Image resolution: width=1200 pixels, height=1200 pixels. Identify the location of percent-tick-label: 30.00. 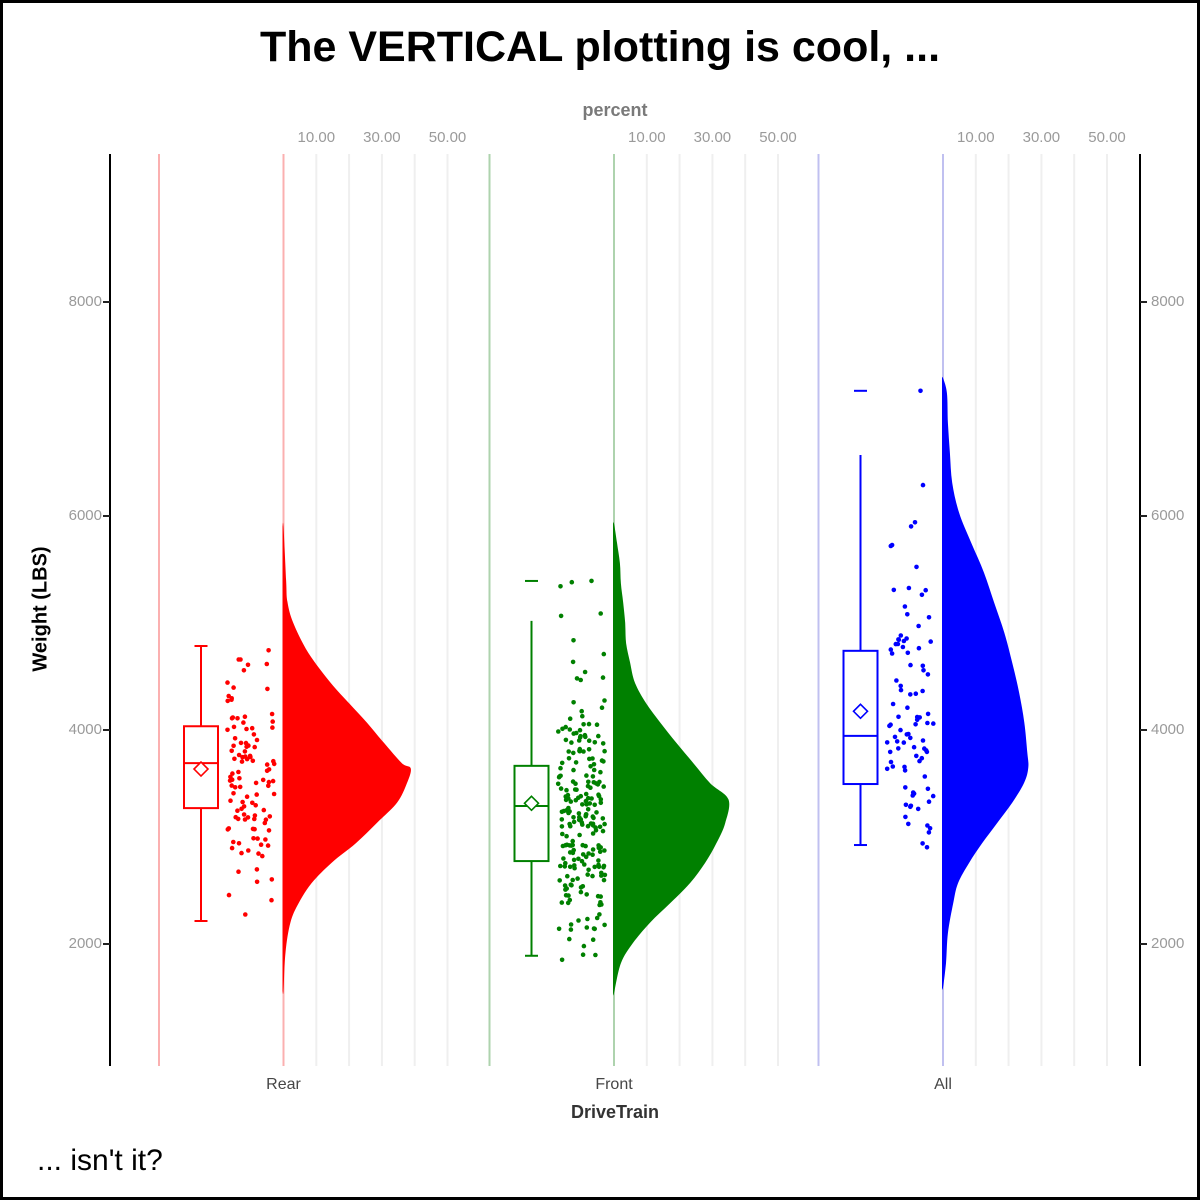
(1041, 137).